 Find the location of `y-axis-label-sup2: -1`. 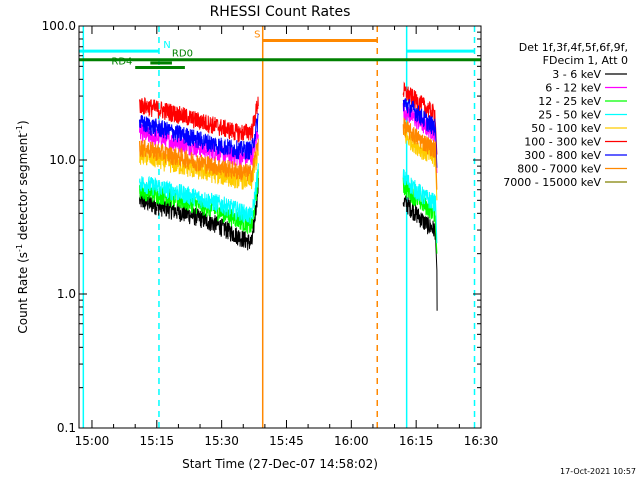

y-axis-label-sup2: -1 is located at coordinates (19, 129).